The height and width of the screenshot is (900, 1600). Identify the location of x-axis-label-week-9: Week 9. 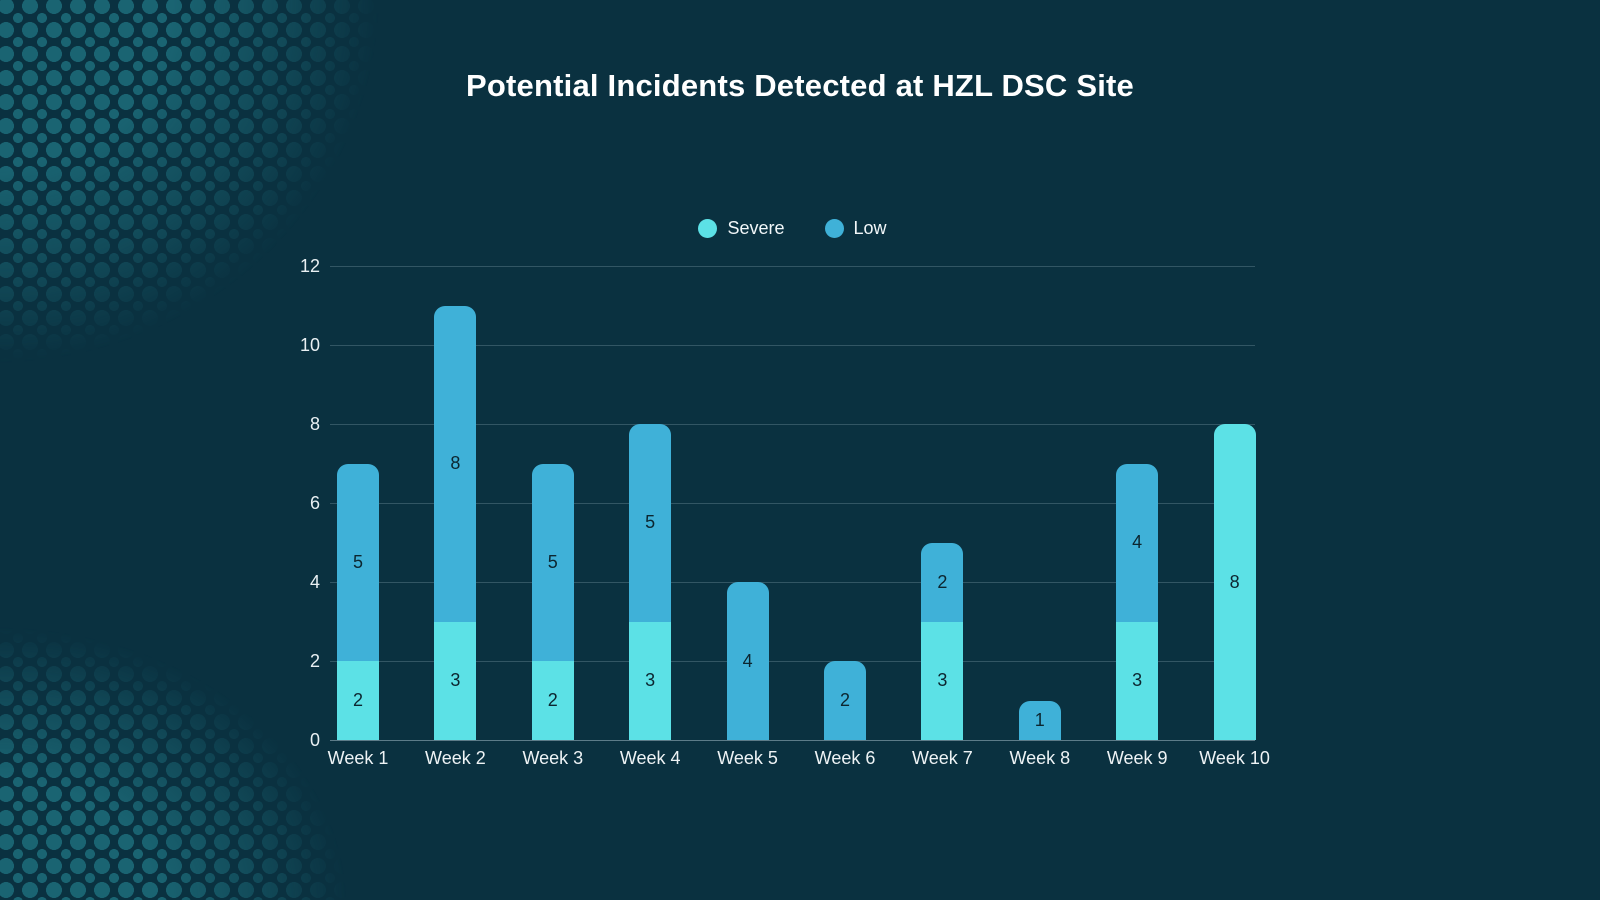
(1137, 758).